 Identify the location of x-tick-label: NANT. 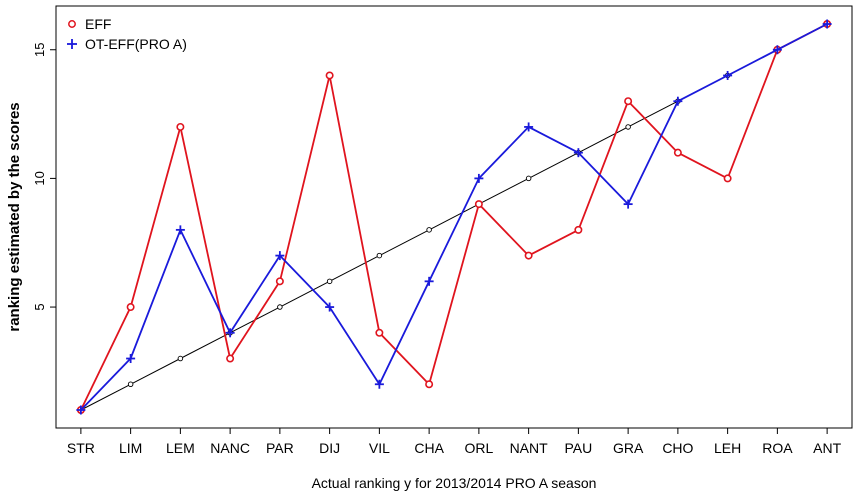
(529, 448).